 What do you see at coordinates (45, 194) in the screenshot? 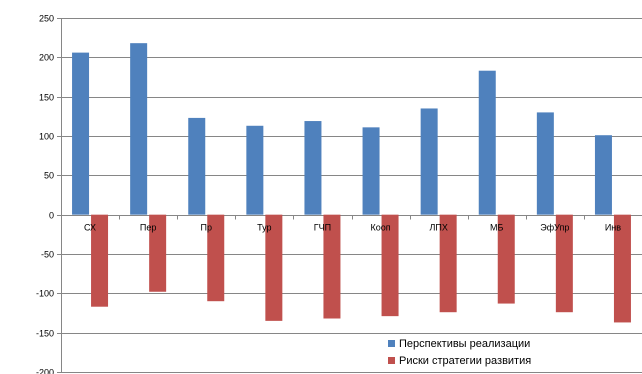
I see `y-tick-labels: -200 -150 -100 -50 0 50 100 150 200 250` at bounding box center [45, 194].